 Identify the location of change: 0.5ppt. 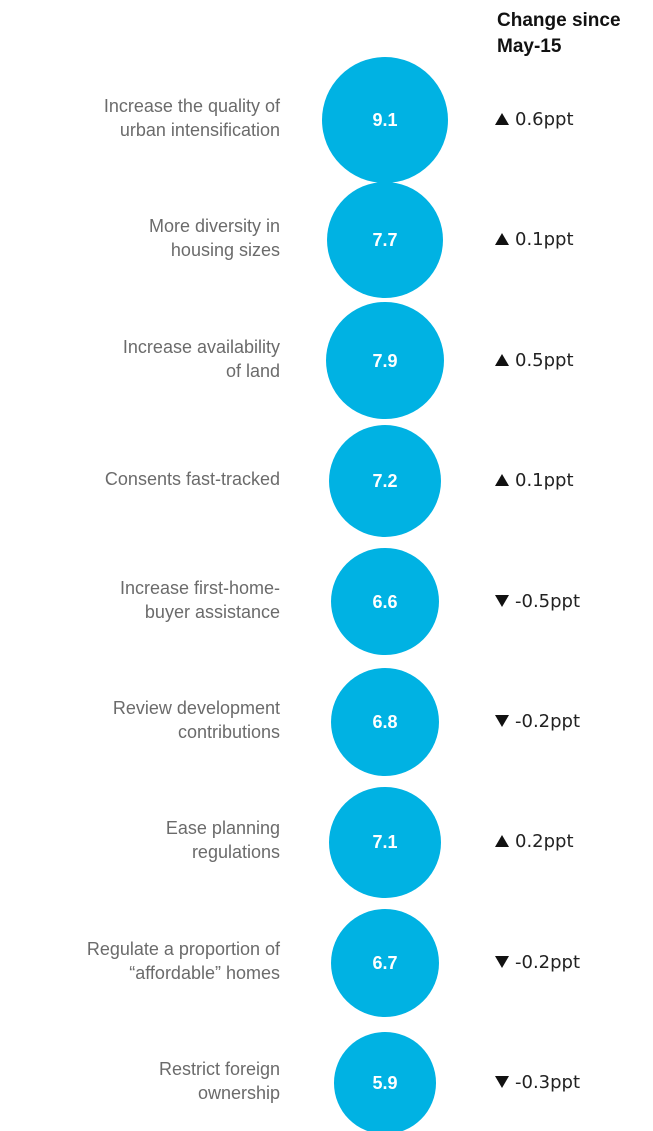
(534, 361).